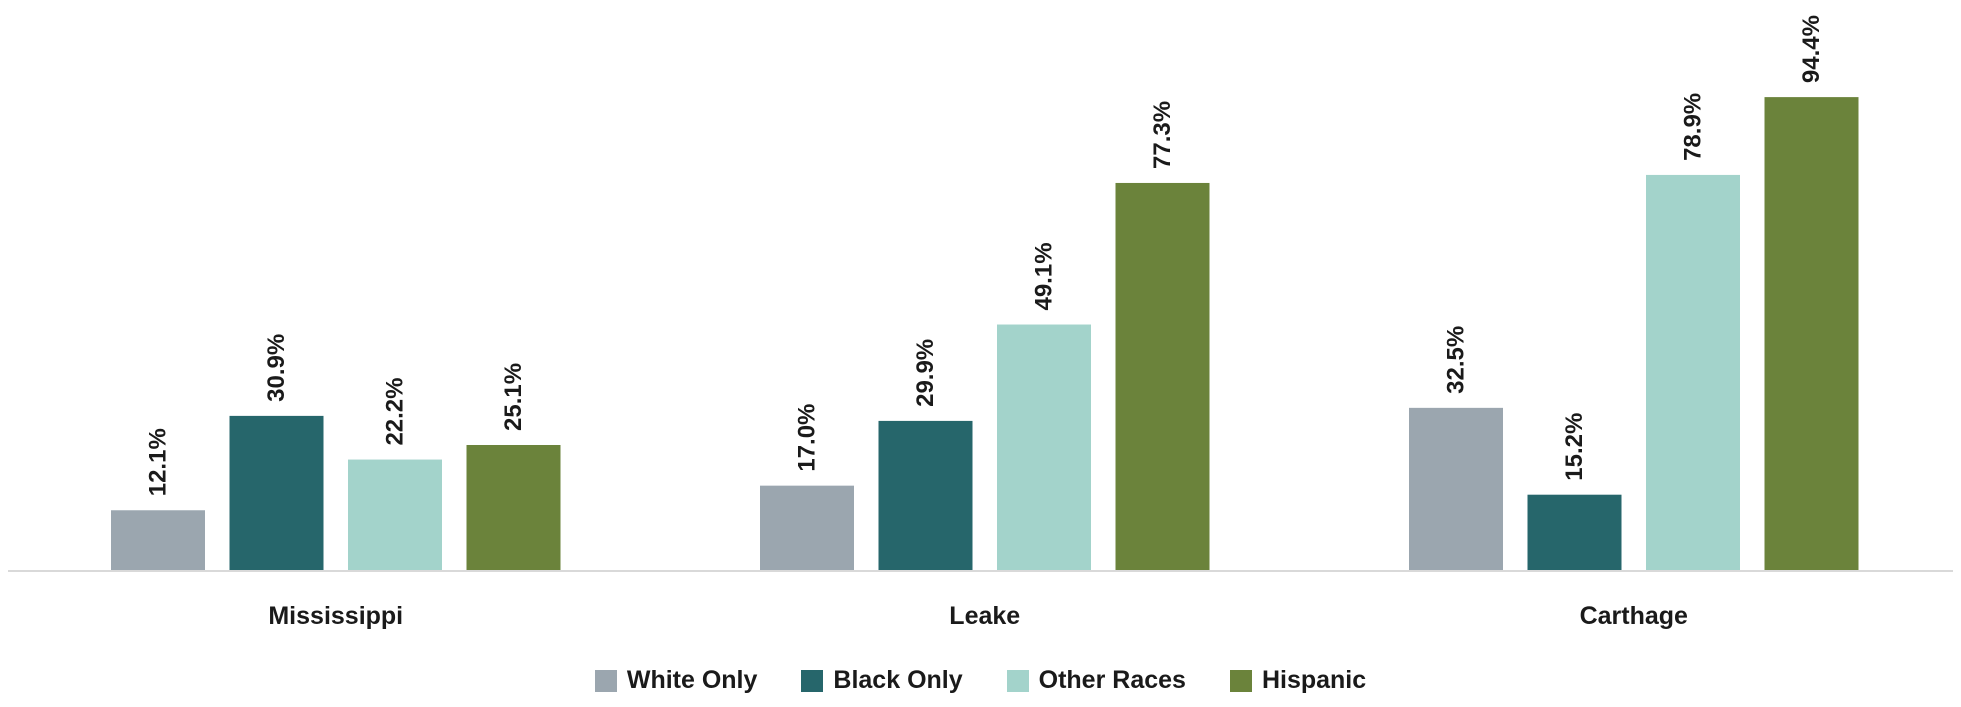  What do you see at coordinates (395, 515) in the screenshot?
I see `bar-mississippi-other-races` at bounding box center [395, 515].